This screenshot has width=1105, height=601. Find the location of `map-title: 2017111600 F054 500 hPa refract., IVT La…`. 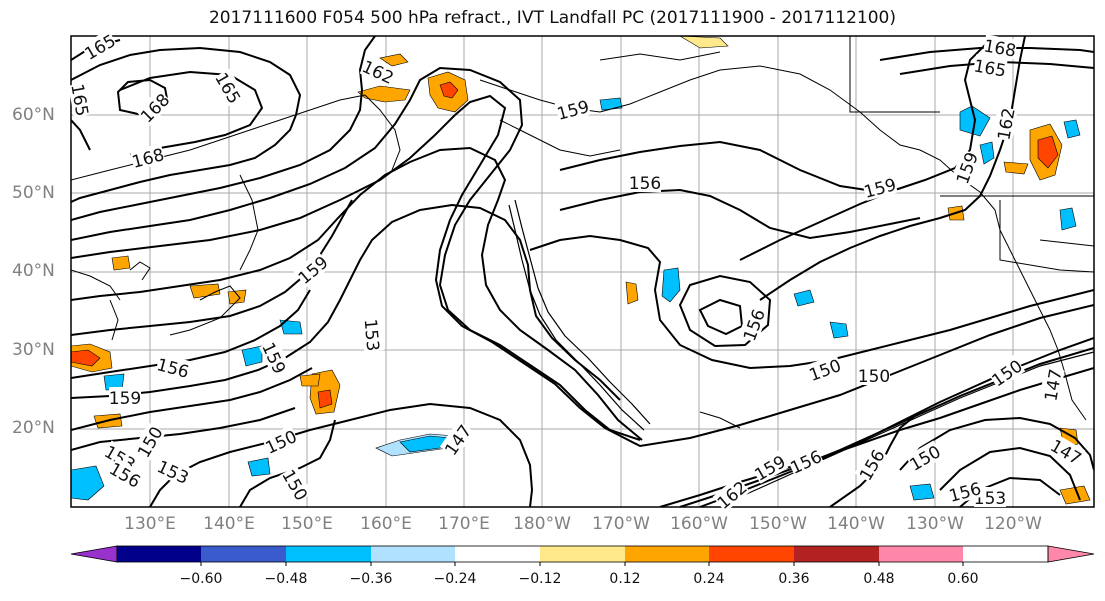

map-title: 2017111600 F054 500 hPa refract., IVT La… is located at coordinates (552, 18).